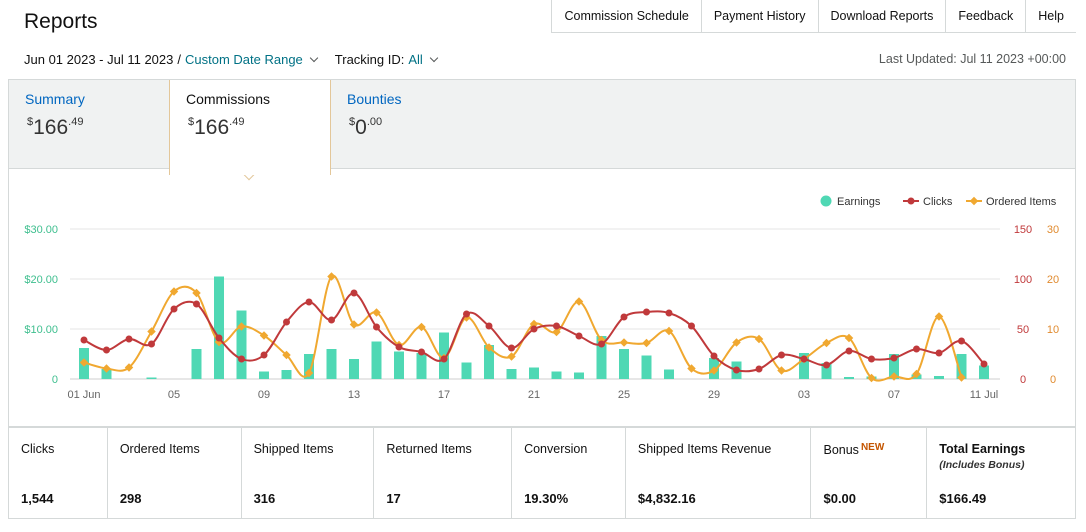 This screenshot has height=532, width=1086. I want to click on metric-returned-items: Returned Items 17, so click(443, 473).